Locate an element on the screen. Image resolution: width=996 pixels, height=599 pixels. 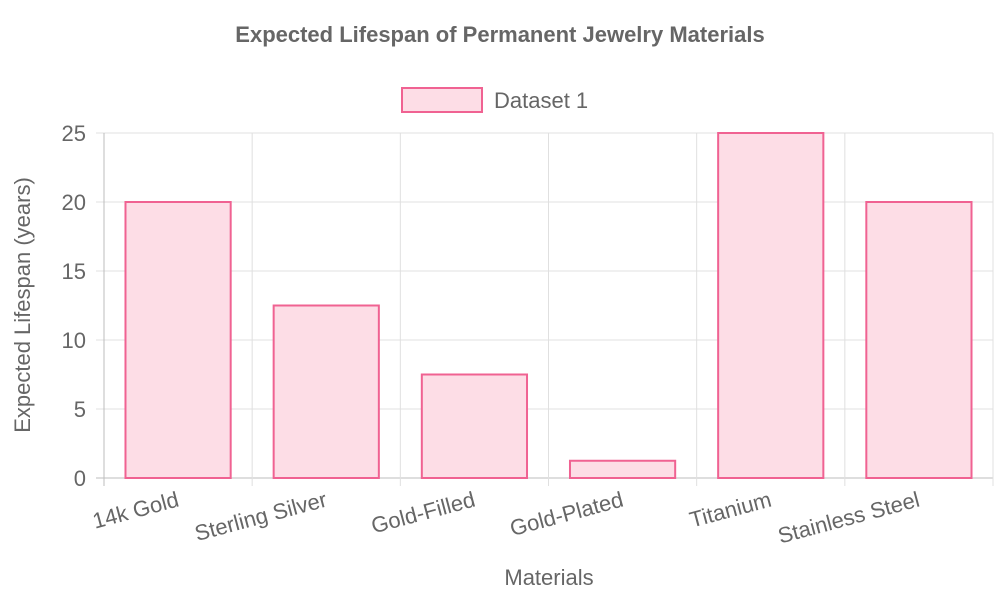
legend-swatch is located at coordinates (442, 100).